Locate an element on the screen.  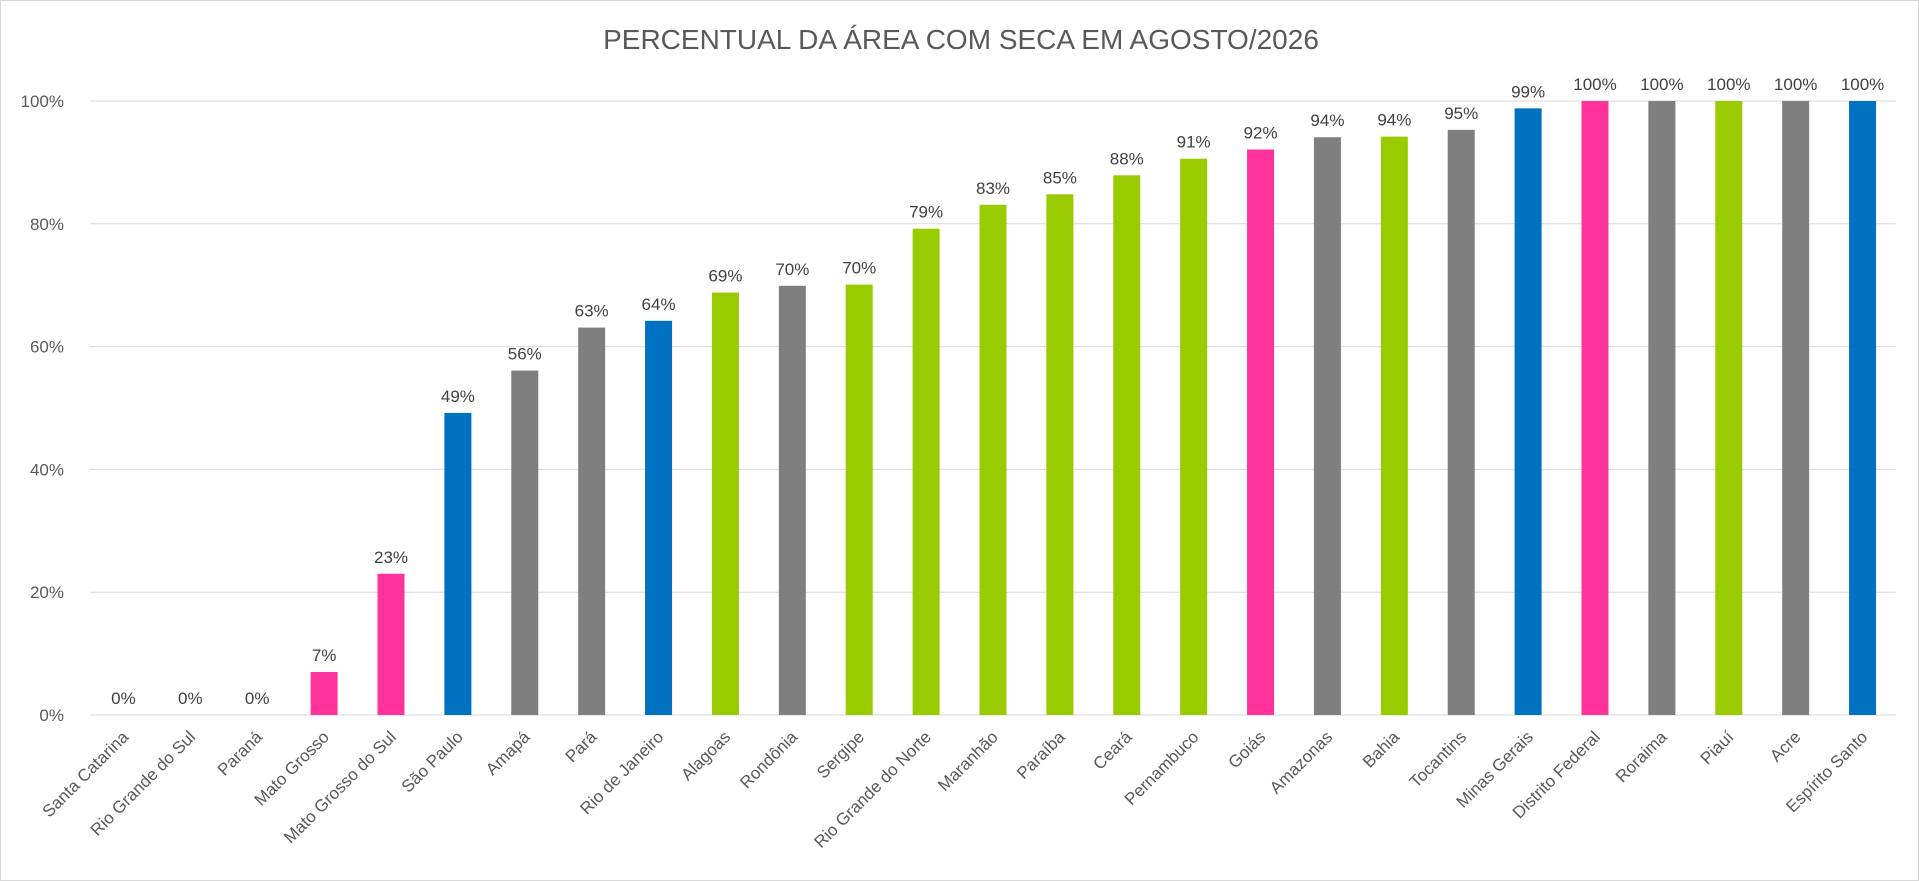
data-label: 85% is located at coordinates (1060, 177).